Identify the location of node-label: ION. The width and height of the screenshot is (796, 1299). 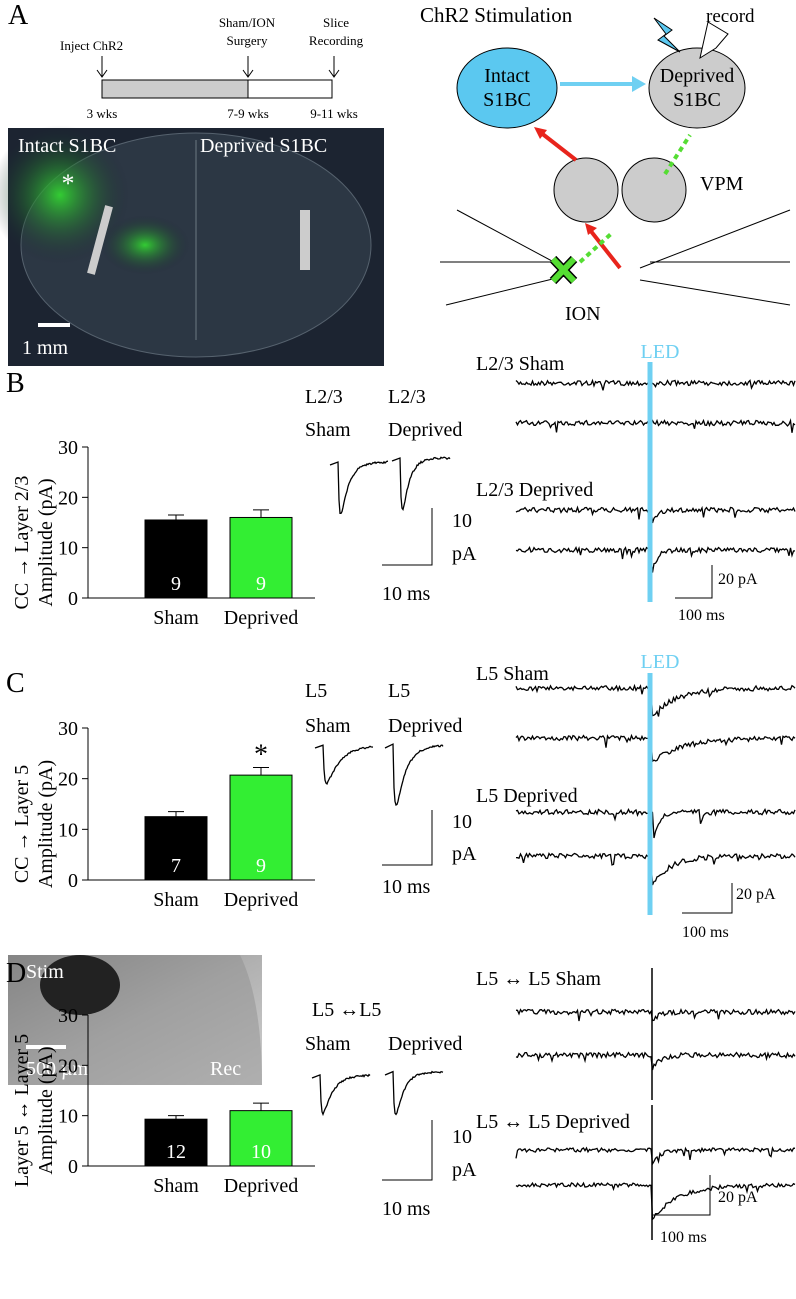
(583, 314).